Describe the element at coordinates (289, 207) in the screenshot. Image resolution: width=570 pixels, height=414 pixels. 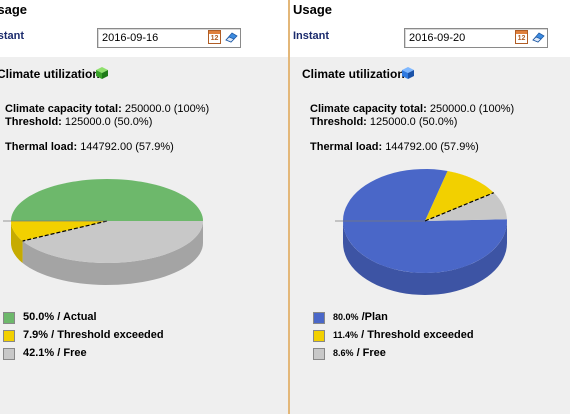
I see `panel-divider` at that location.